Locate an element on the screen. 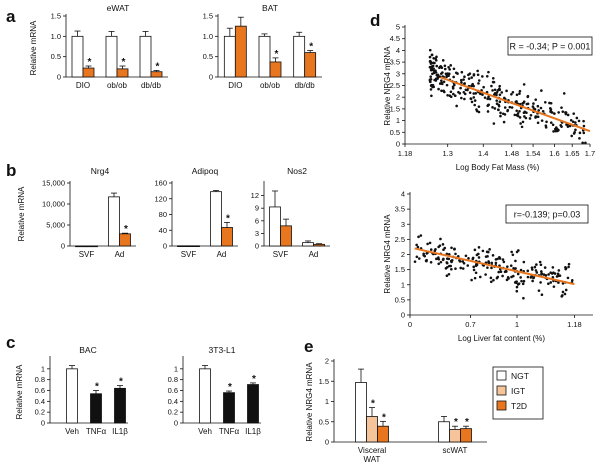  x-category-label: Veh is located at coordinates (72, 431).